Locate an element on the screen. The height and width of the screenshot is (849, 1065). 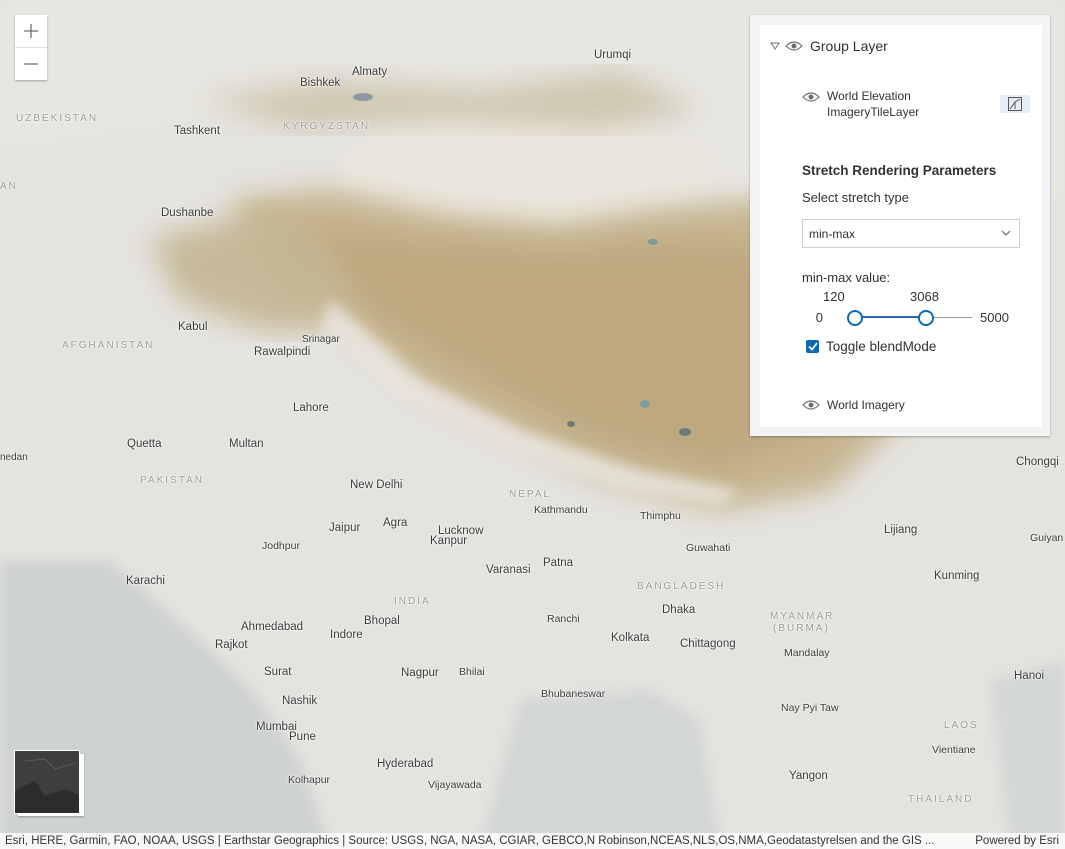
city-label: Yangon is located at coordinates (808, 776).